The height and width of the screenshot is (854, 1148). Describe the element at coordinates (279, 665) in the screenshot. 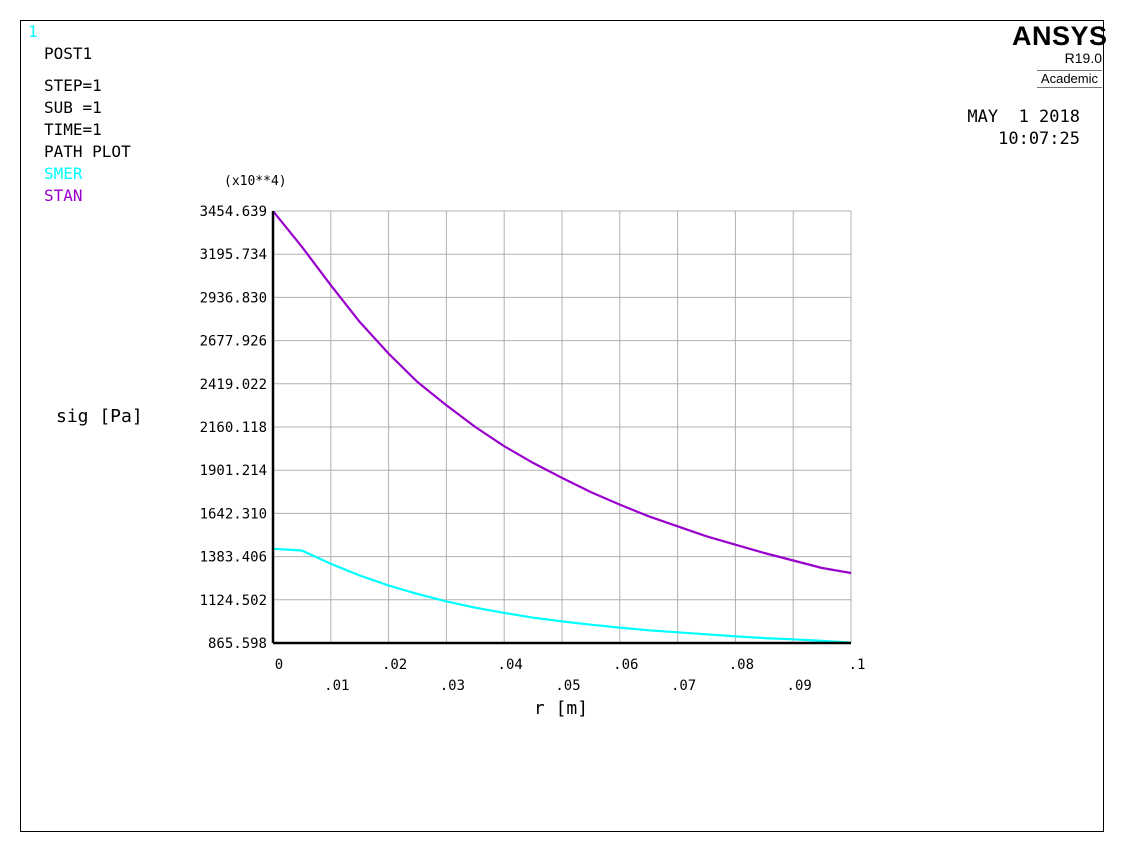

I see `x-tick-label: 0` at that location.